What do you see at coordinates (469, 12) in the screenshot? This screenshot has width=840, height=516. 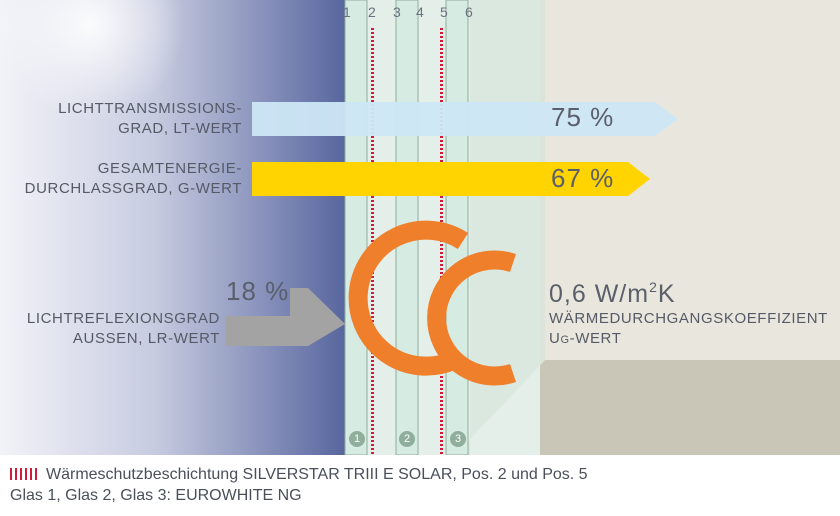 I see `pane-number-6: 6` at bounding box center [469, 12].